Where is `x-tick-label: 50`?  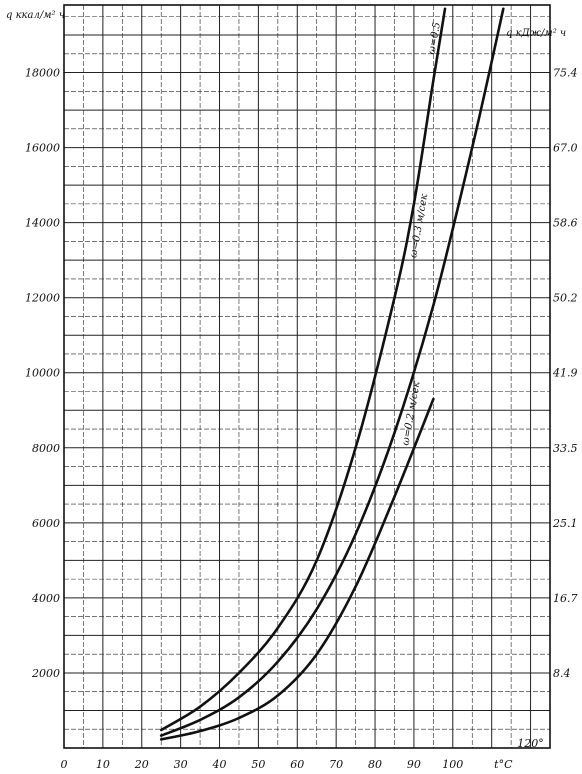
x-tick-label: 50 is located at coordinates (258, 764).